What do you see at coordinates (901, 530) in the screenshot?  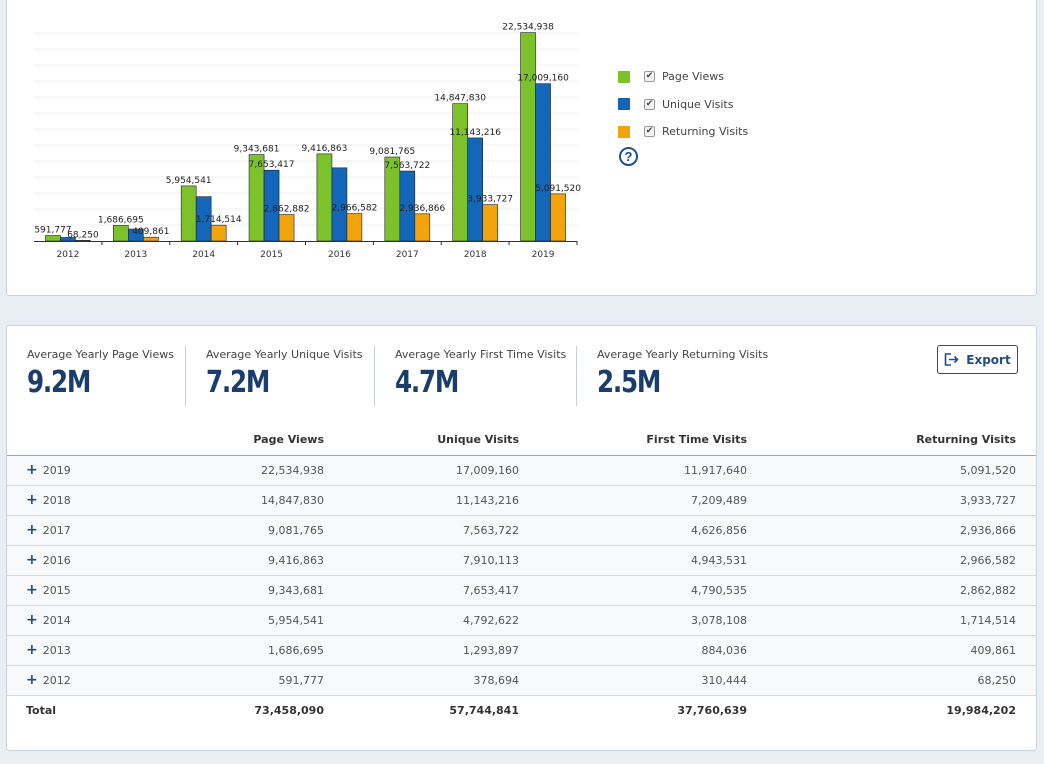 I see `returning-visits-cell: 2,936,866` at bounding box center [901, 530].